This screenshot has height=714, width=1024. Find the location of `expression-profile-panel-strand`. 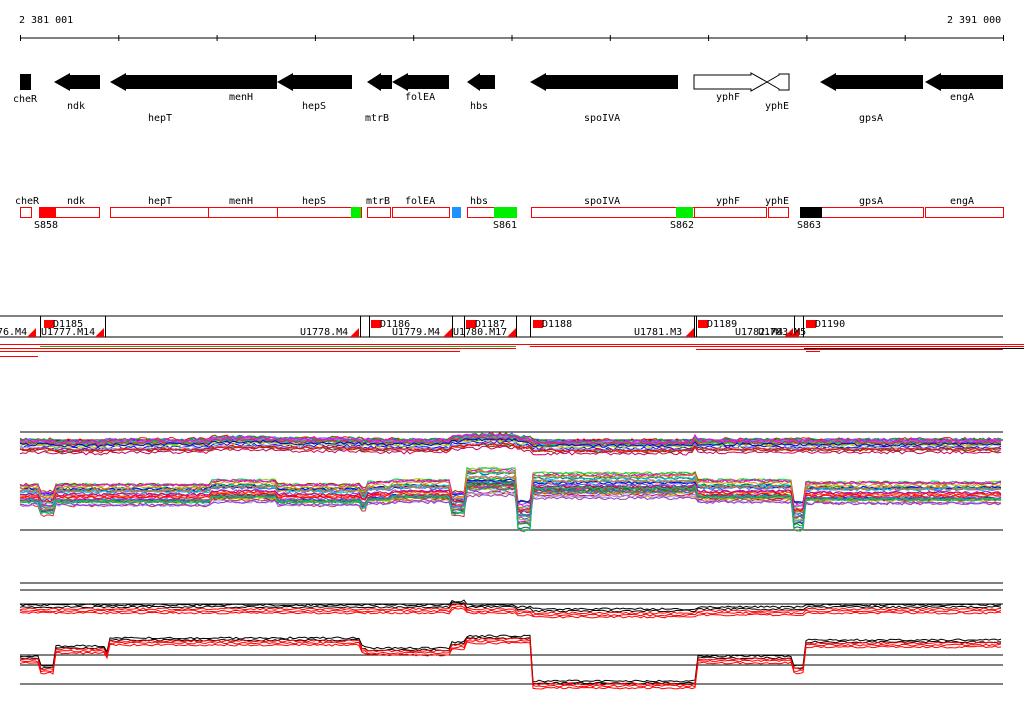

expression-profile-panel-strand is located at coordinates (511, 636).